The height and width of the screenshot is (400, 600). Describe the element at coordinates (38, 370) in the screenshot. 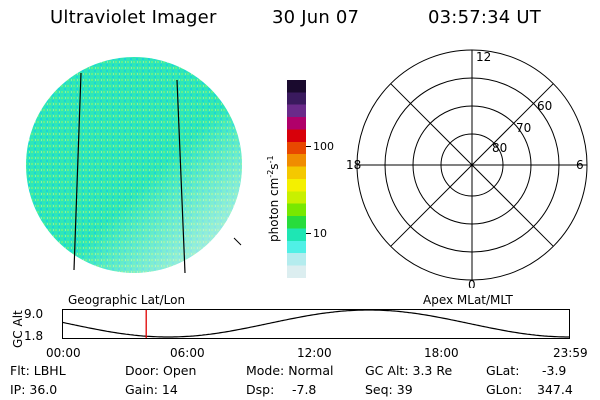

I see `filter-value: Flt: LBHL` at that location.